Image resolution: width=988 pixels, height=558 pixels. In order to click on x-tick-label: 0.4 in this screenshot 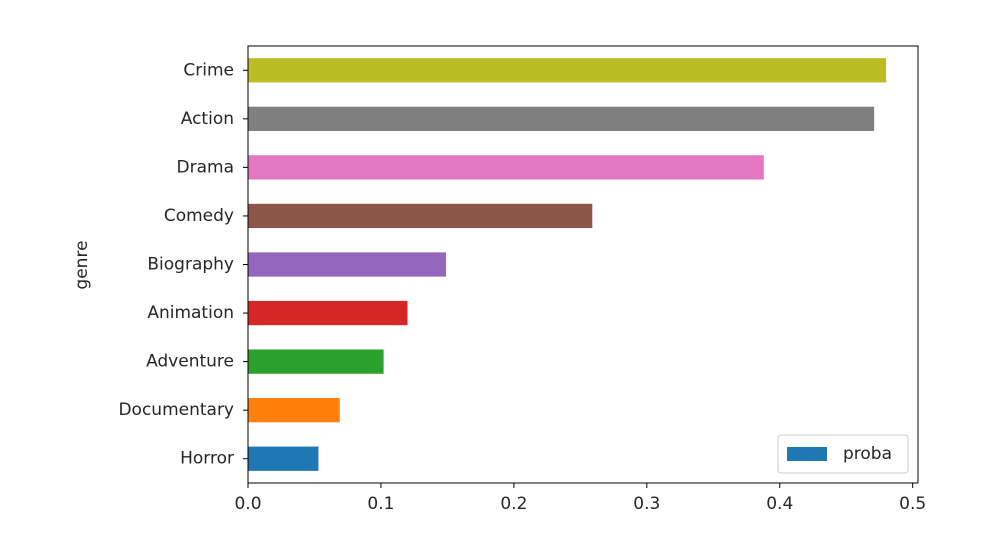, I will do `click(779, 504)`.